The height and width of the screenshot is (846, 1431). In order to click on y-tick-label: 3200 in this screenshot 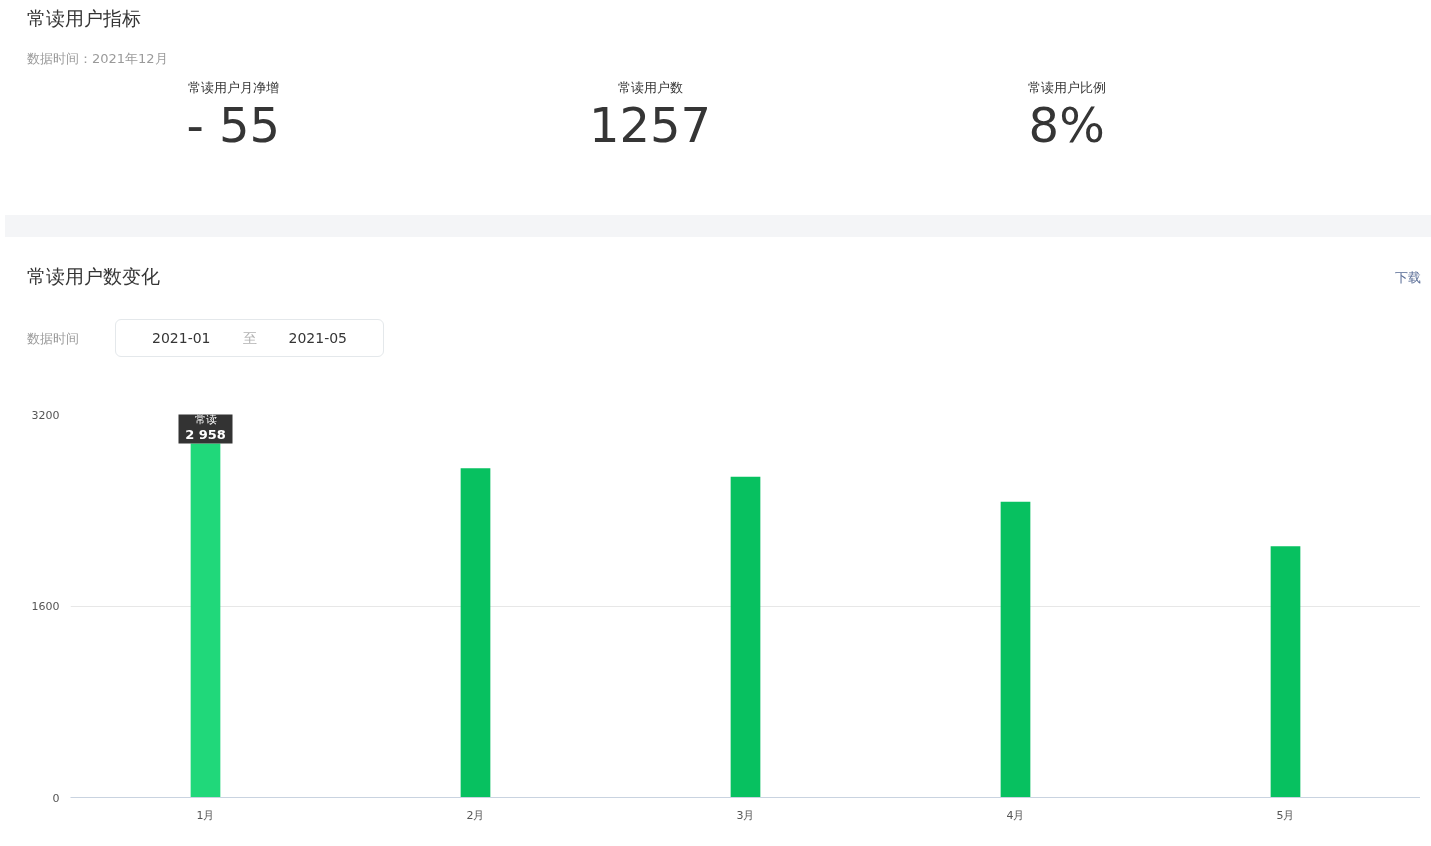, I will do `click(45, 415)`.